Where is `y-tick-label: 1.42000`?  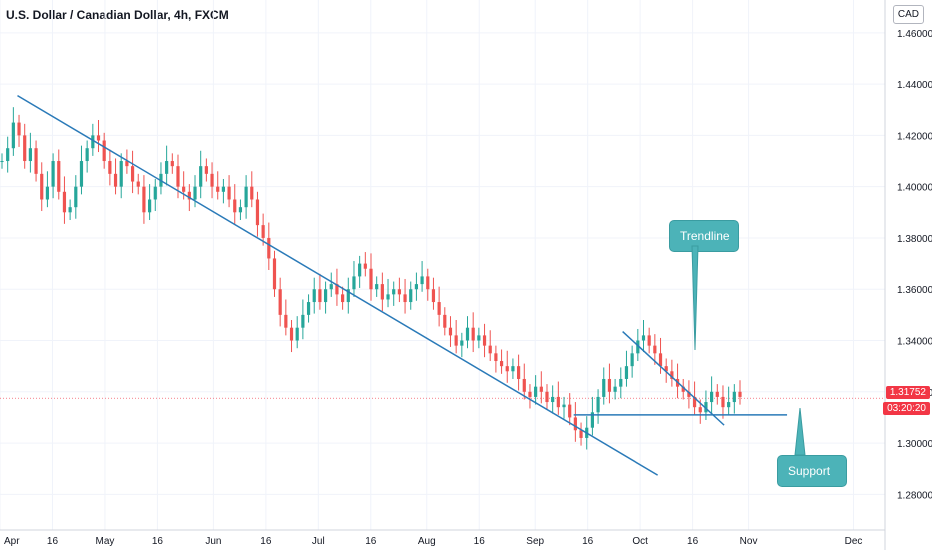 y-tick-label: 1.42000 is located at coordinates (914, 136).